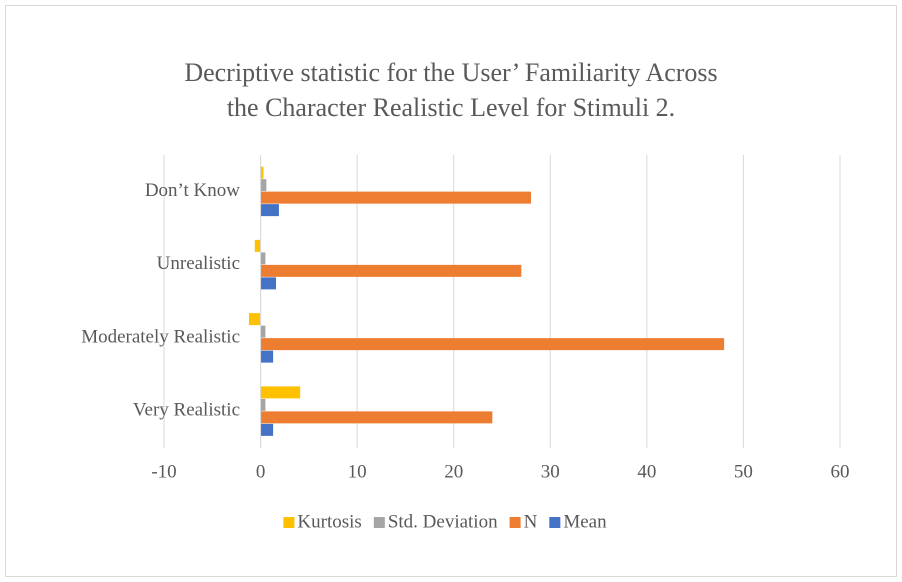 The image size is (902, 582). What do you see at coordinates (261, 471) in the screenshot?
I see `x-tick-label: 0` at bounding box center [261, 471].